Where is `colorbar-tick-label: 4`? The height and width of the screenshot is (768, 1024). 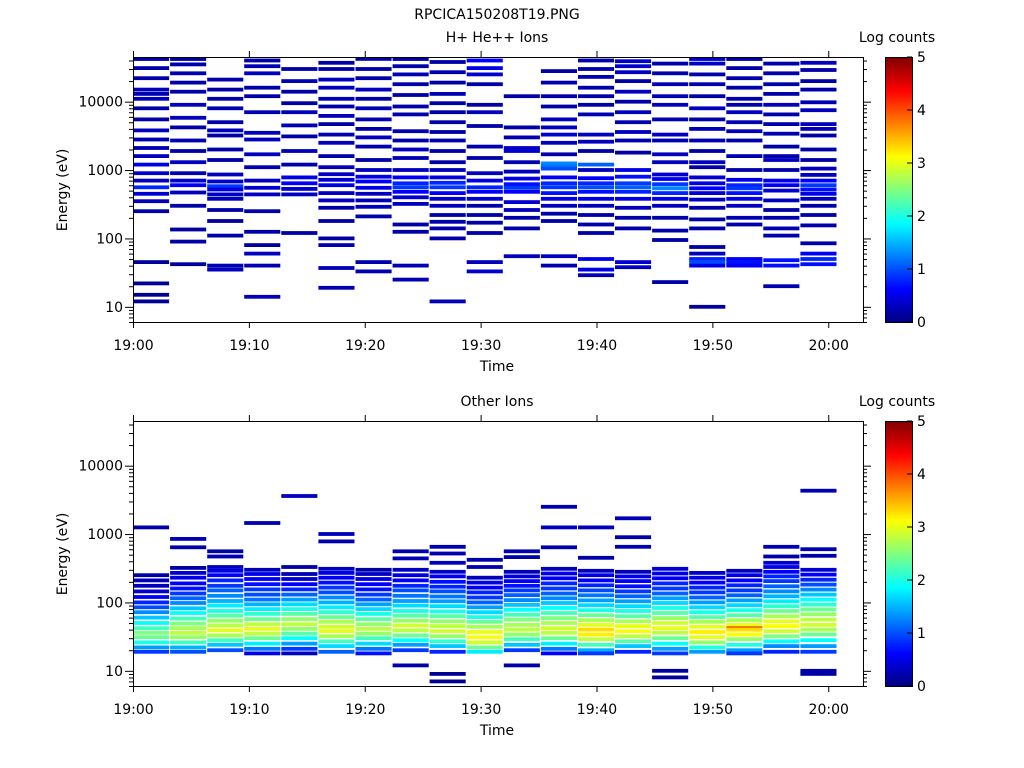 colorbar-tick-label: 4 is located at coordinates (921, 475).